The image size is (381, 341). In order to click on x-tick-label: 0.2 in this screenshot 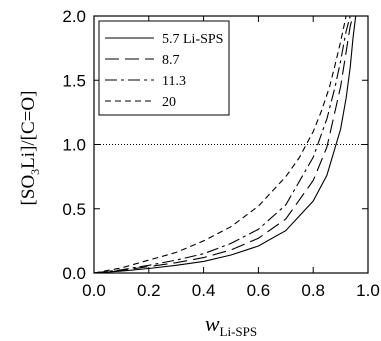, I will do `click(149, 290)`.